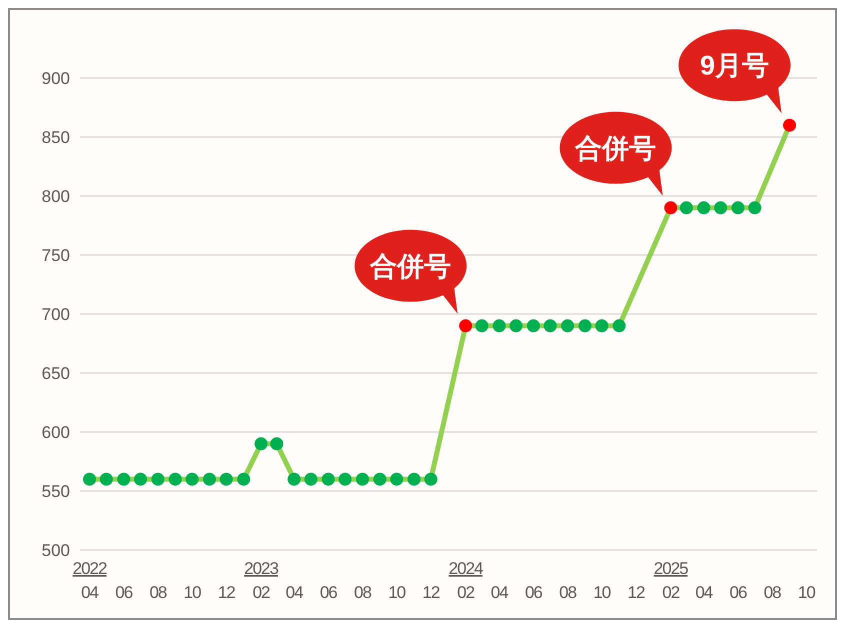  Describe the element at coordinates (56, 491) in the screenshot. I see `y-tick-label: 550` at that location.